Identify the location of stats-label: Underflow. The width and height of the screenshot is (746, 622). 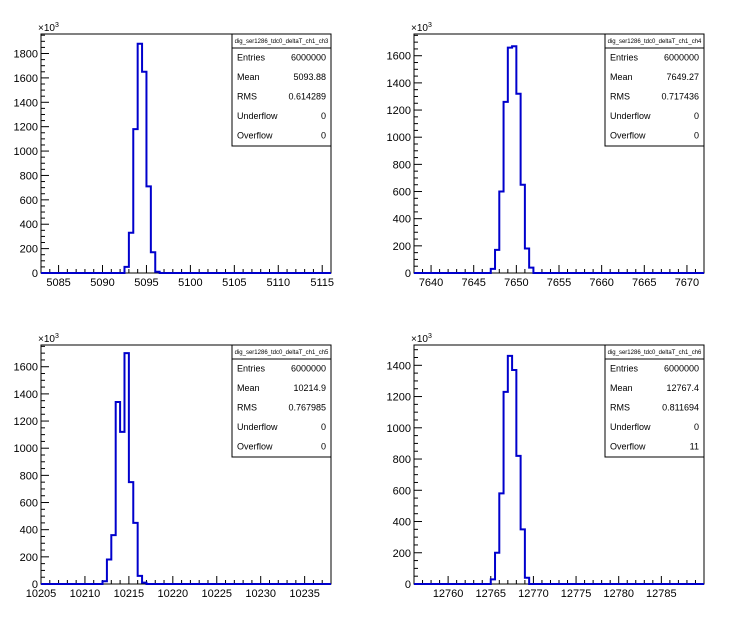
(630, 427).